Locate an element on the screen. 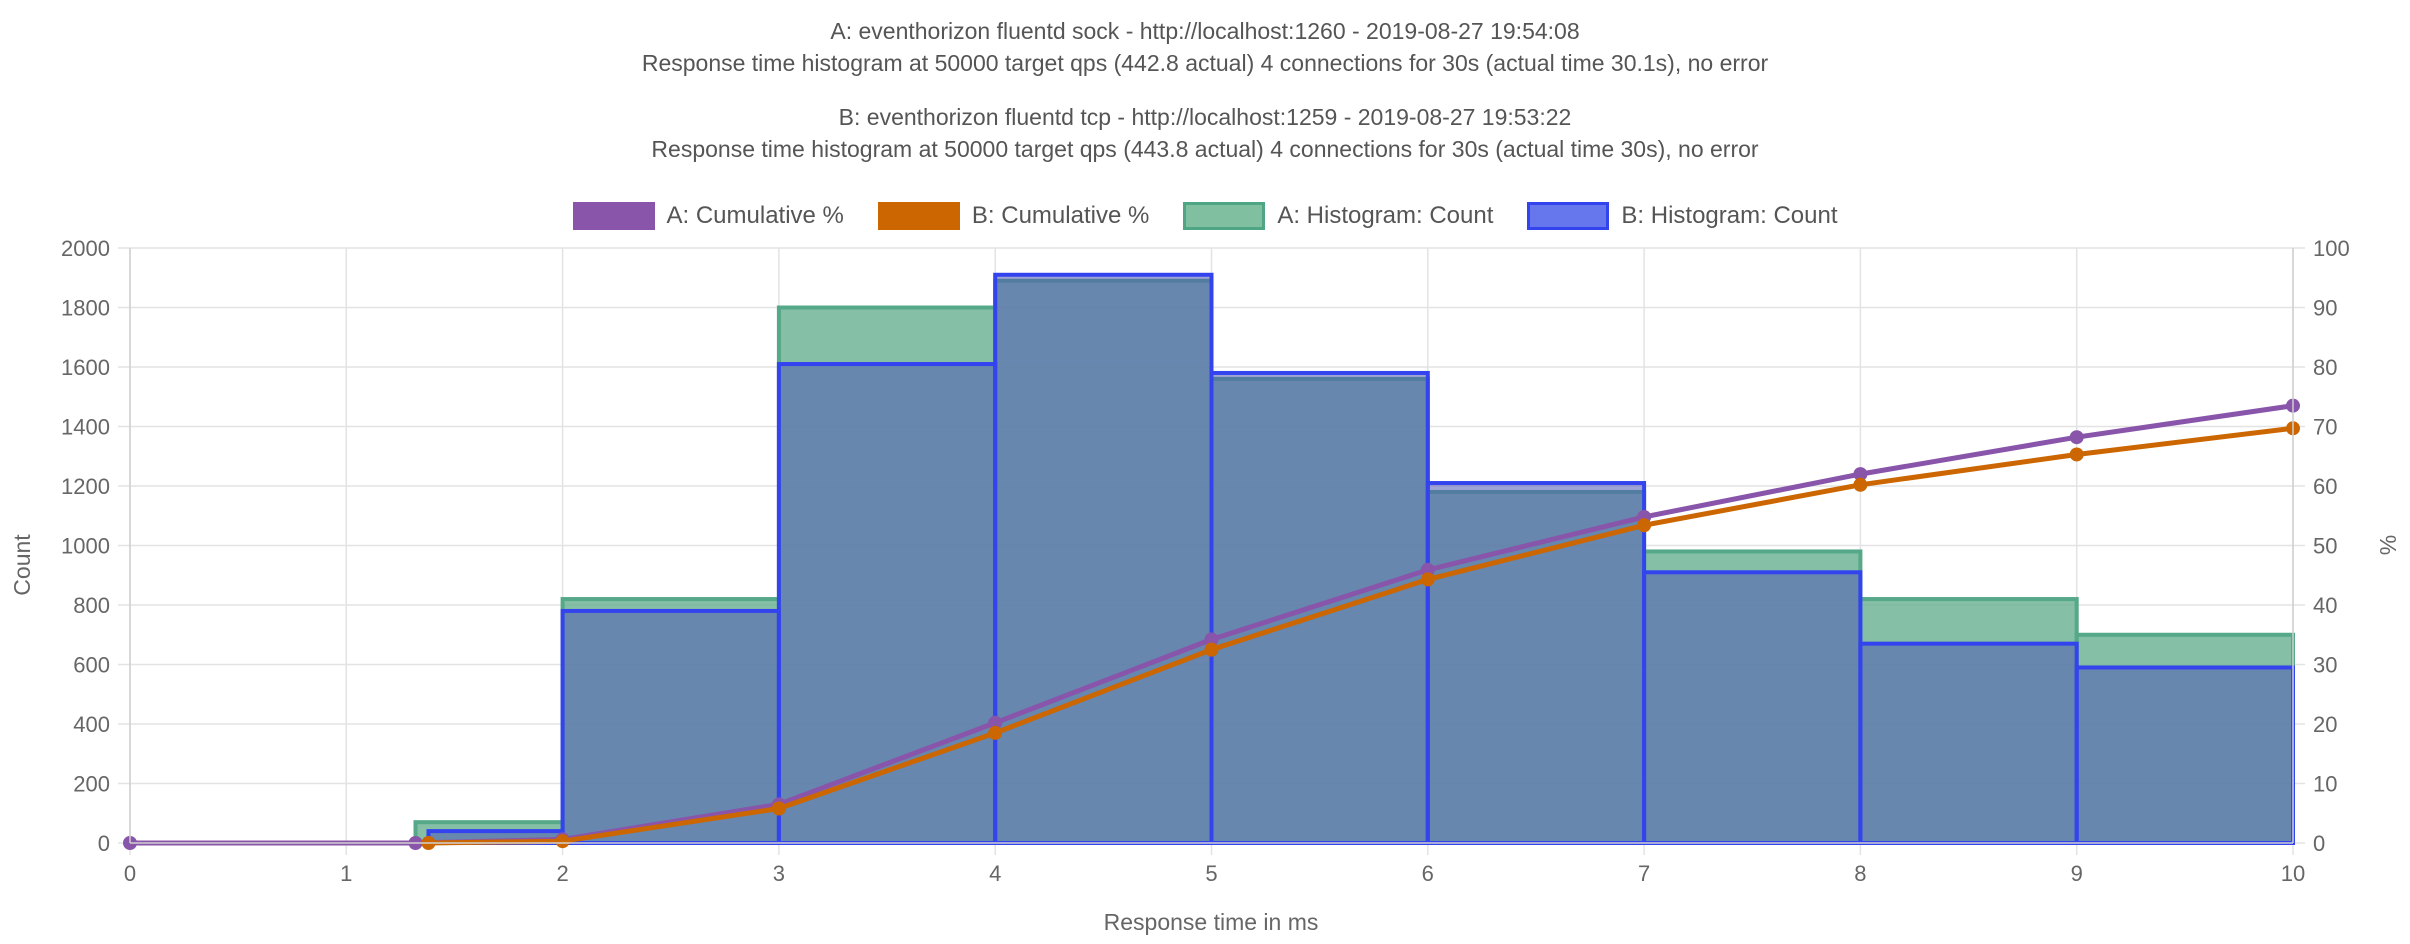  y-left-tick-label: 800 is located at coordinates (91, 605).